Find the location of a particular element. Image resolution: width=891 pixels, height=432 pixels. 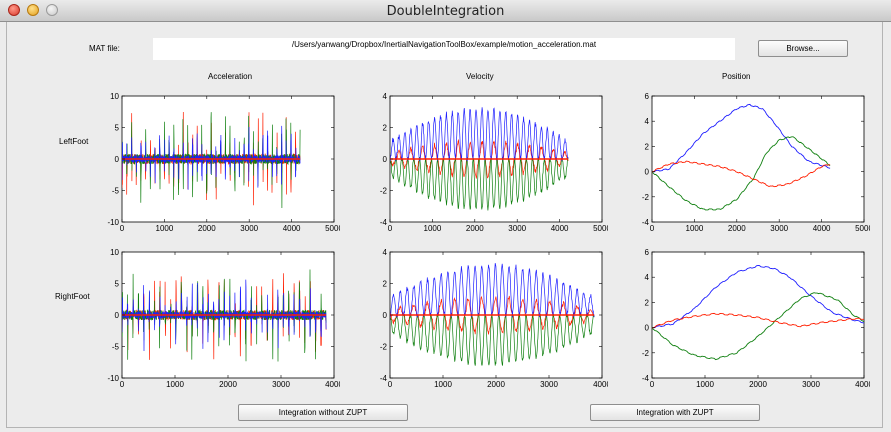

plot-rightfoot-velocity: 0 1000 2000 3000 4000 -4 -2 0 2 4 is located at coordinates (488, 322).